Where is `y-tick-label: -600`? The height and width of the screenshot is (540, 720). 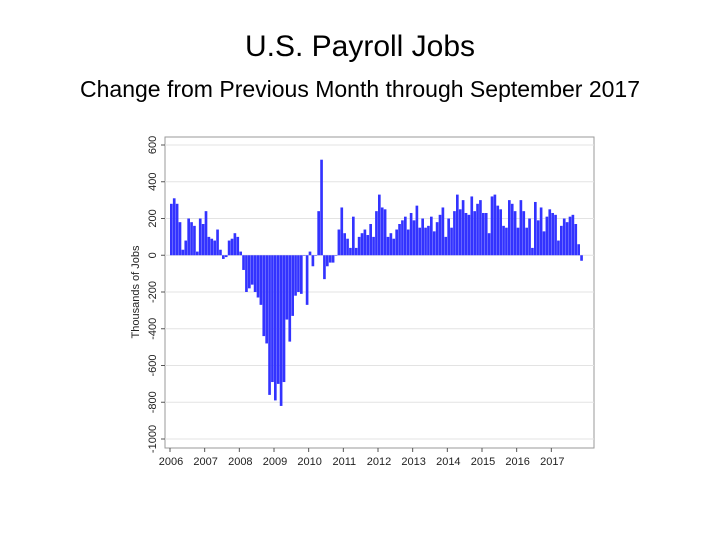 y-tick-label: -600 is located at coordinates (153, 365).